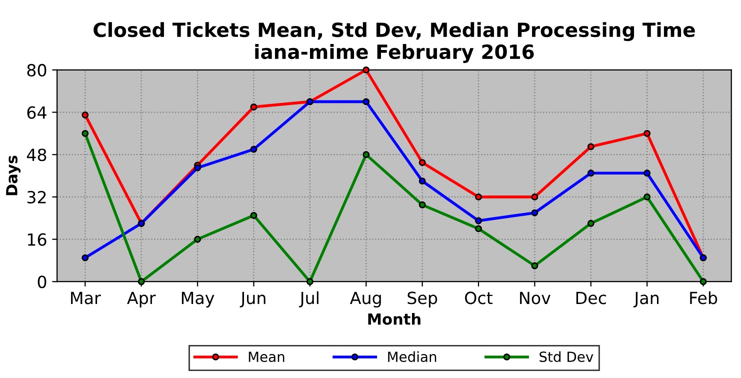  Describe the element at coordinates (412, 356) in the screenshot. I see `legend-label: Median` at that location.